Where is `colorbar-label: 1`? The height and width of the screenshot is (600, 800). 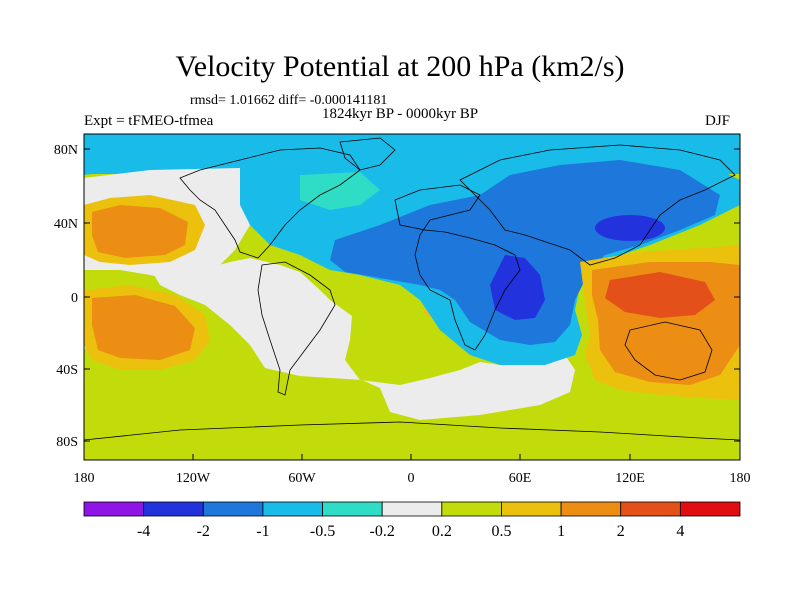
colorbar-label: 1 is located at coordinates (561, 531).